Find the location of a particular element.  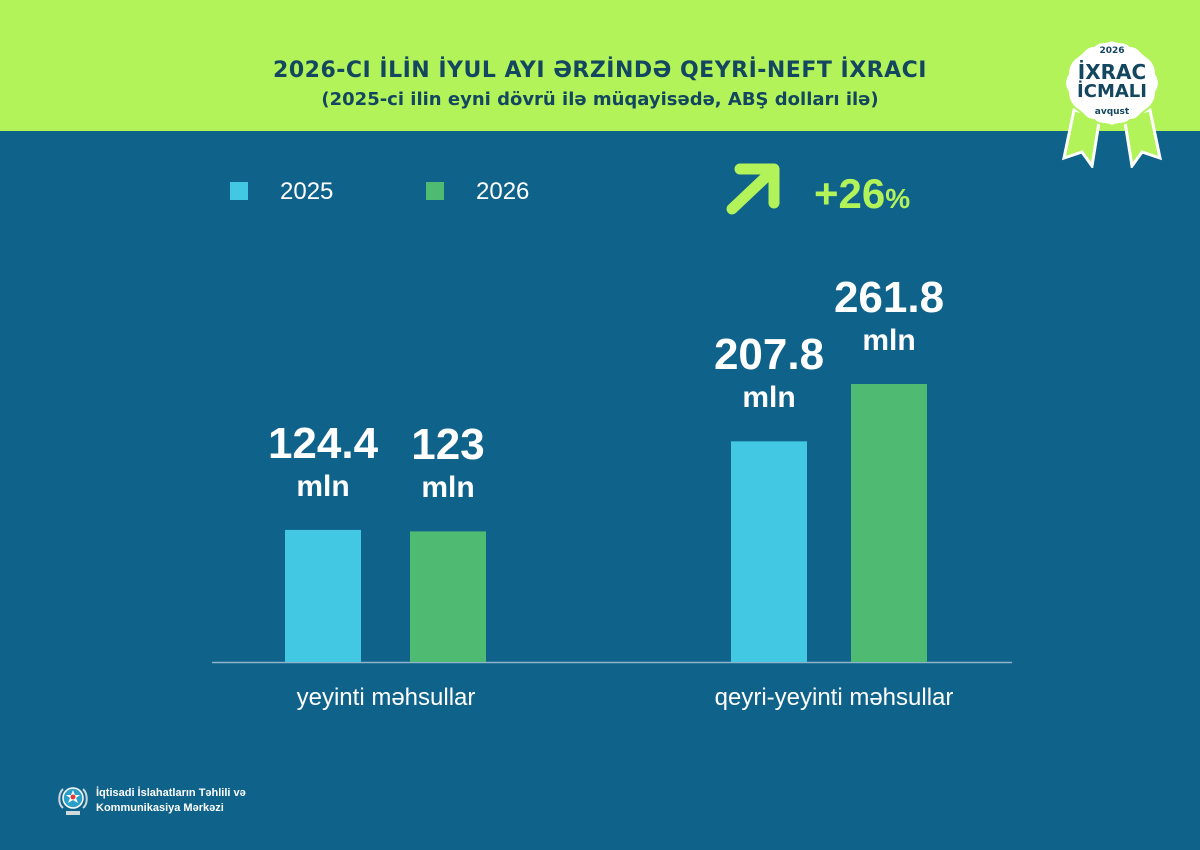

bar-food-2026 is located at coordinates (448, 596).